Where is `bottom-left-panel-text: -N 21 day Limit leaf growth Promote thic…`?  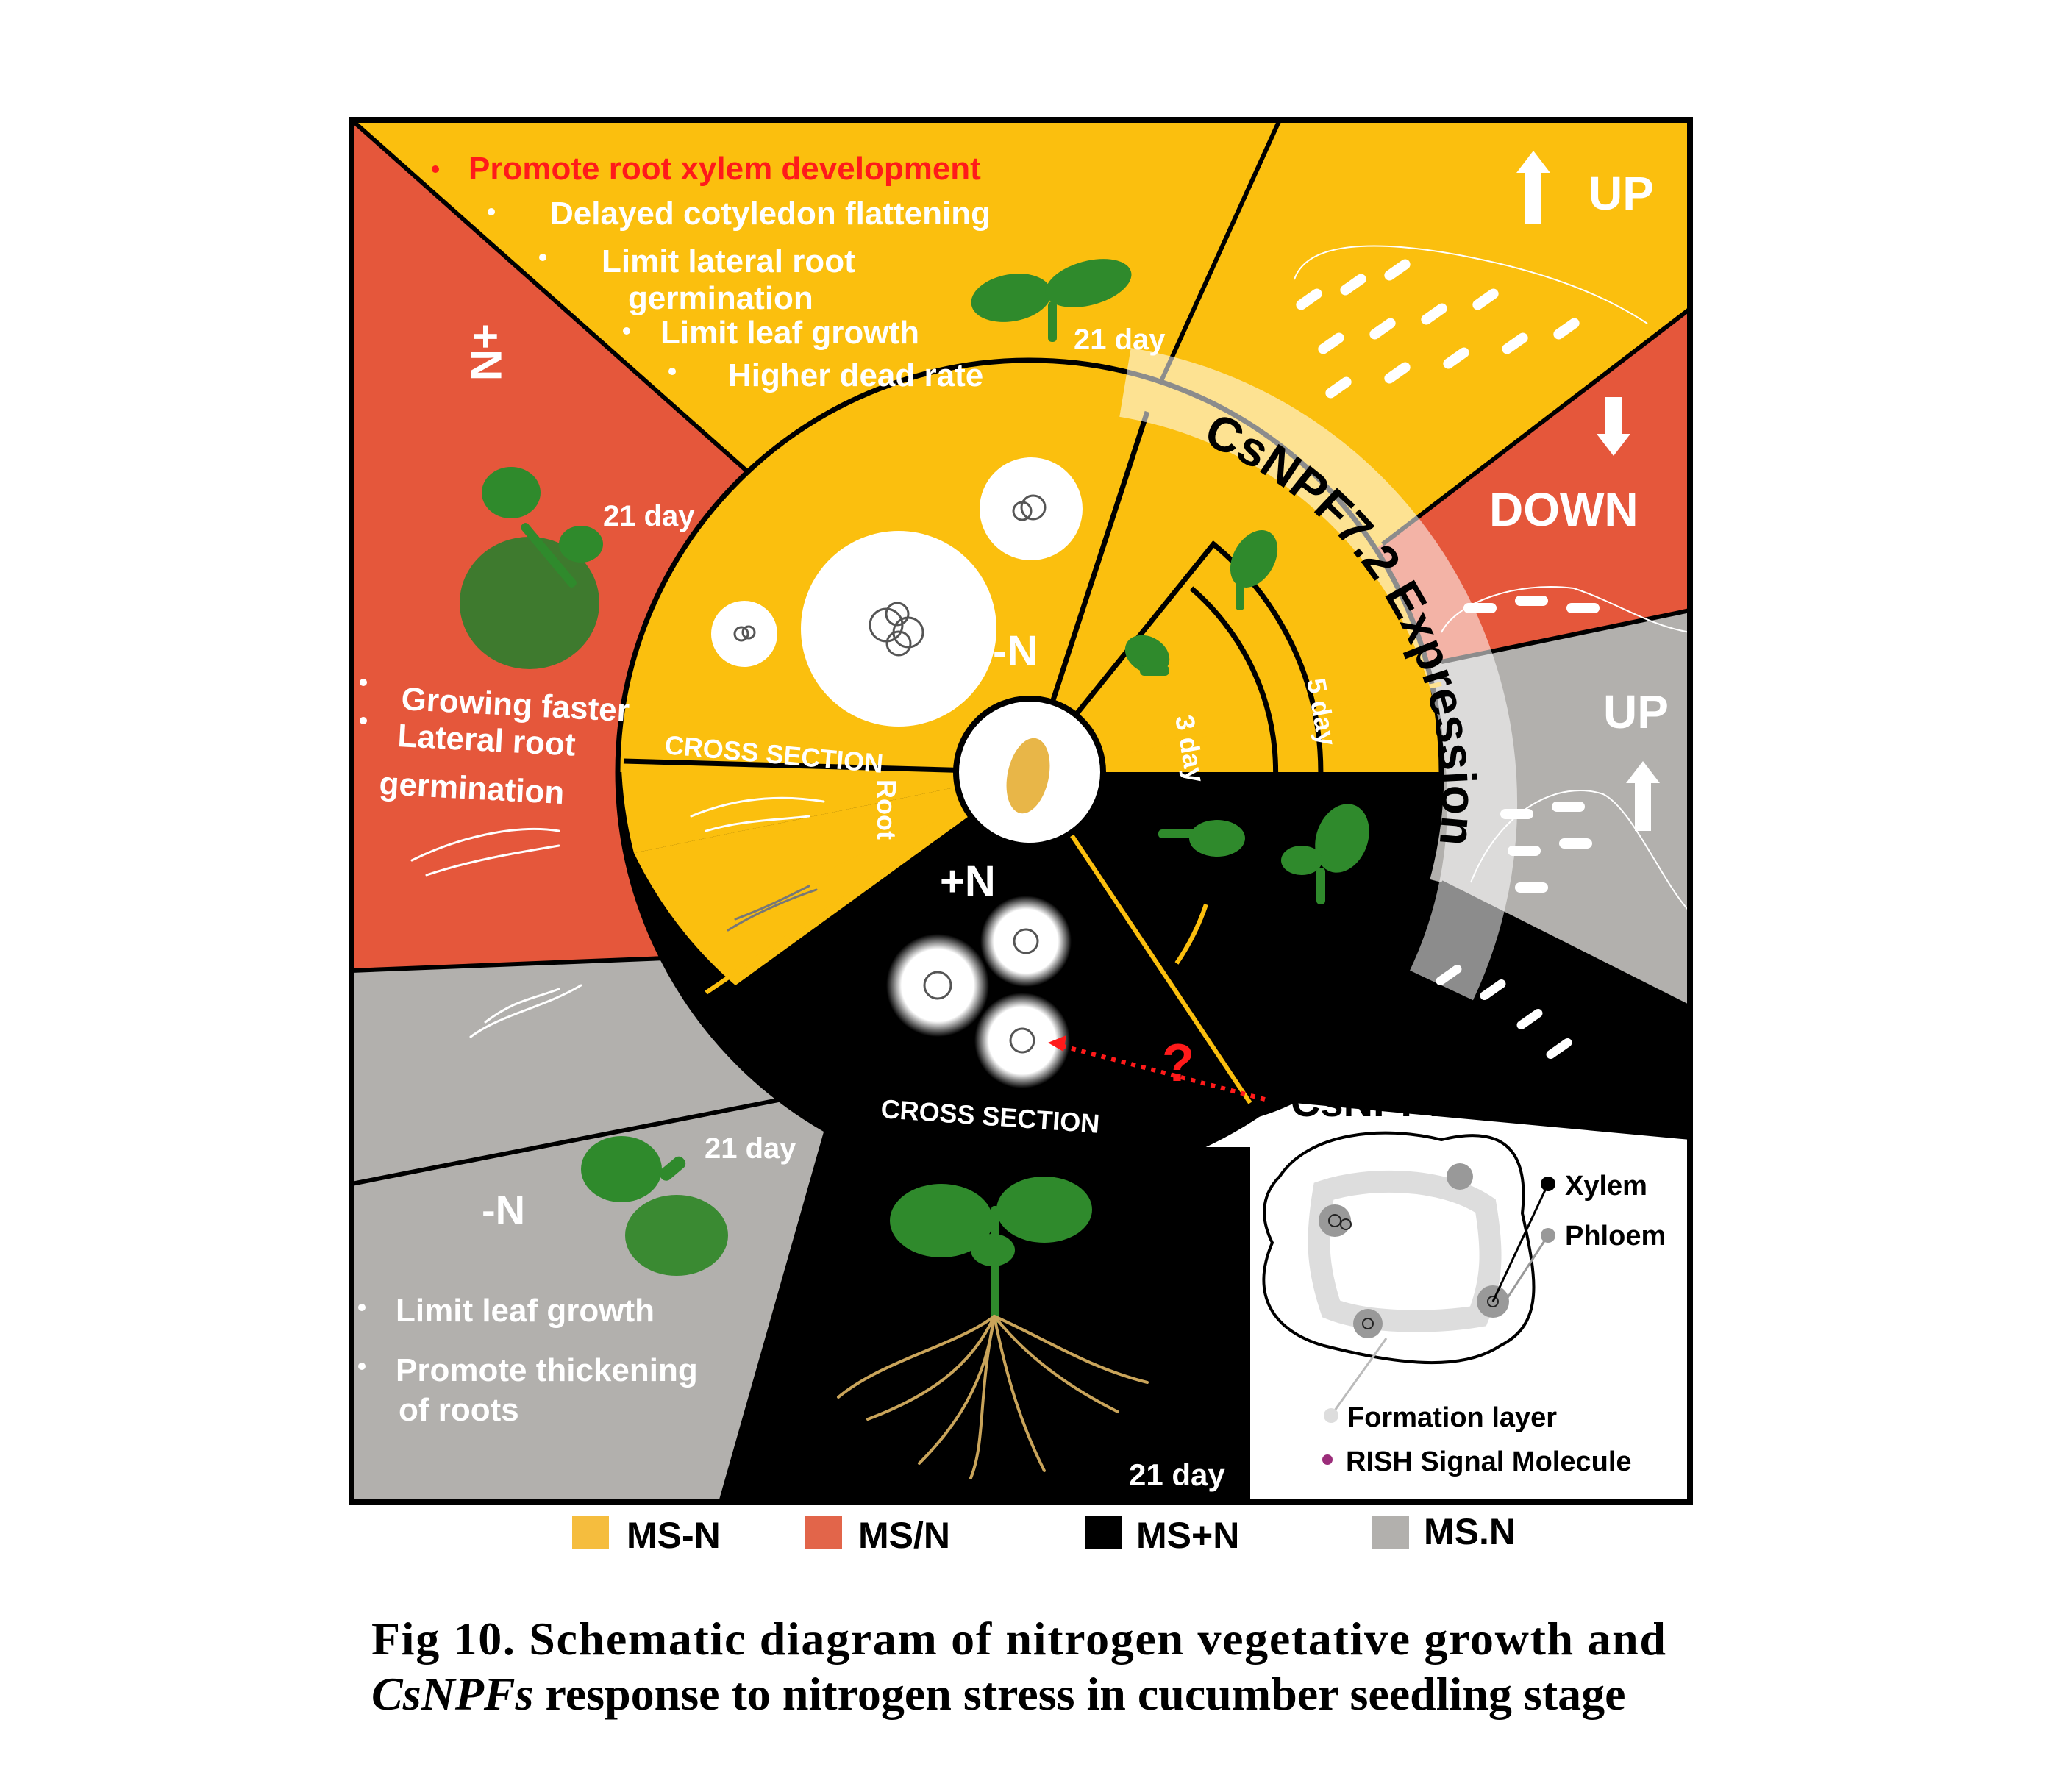 bottom-left-panel-text: -N 21 day Limit leaf growth Promote thic… is located at coordinates (577, 1280).